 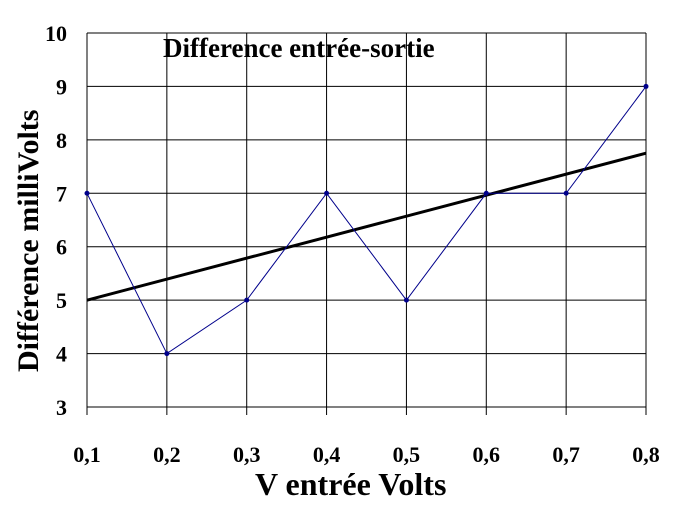 I want to click on y-tick-label: 8, so click(x=61, y=140).